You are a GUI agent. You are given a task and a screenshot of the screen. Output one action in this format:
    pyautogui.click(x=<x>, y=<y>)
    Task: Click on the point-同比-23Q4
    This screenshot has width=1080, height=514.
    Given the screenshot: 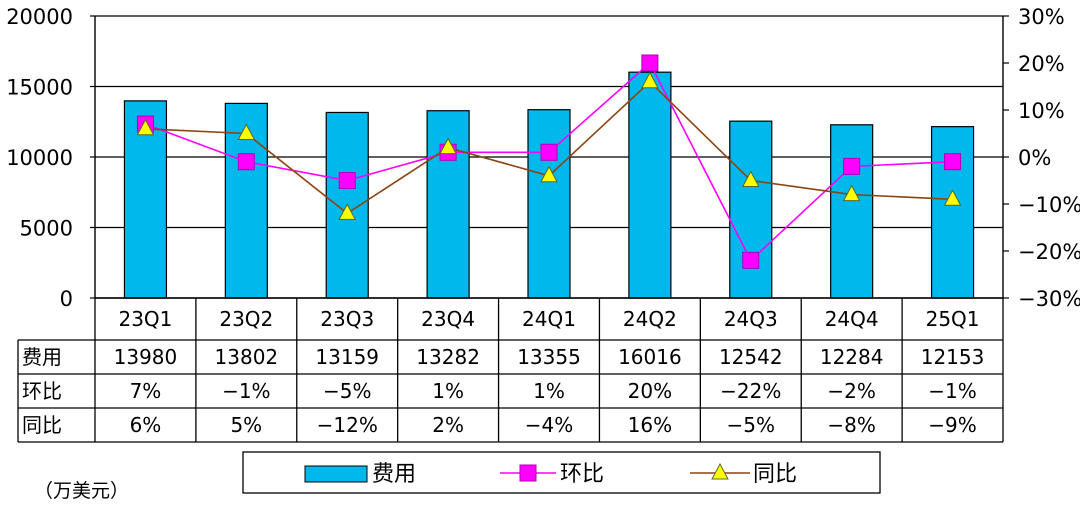 What is the action you would take?
    pyautogui.click(x=448, y=146)
    